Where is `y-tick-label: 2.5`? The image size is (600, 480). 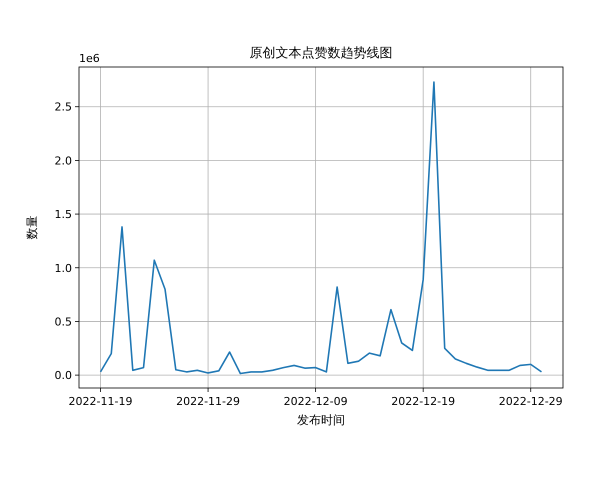
y-tick-label: 2.5 is located at coordinates (63, 107).